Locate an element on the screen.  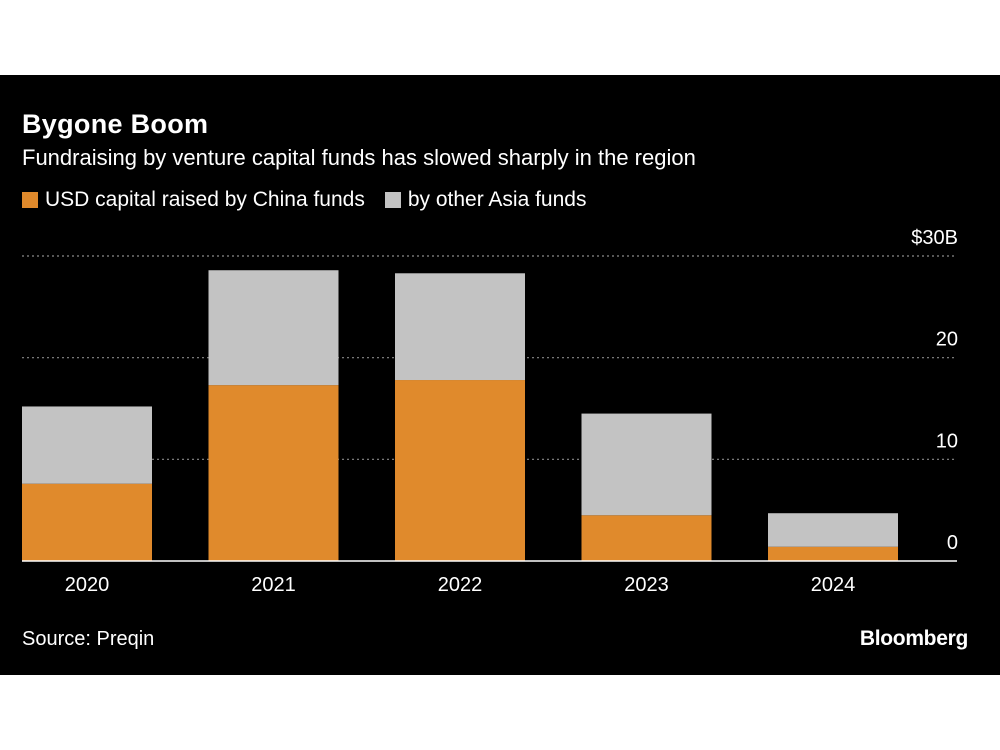
legend-swatch-other-asia is located at coordinates (392, 200).